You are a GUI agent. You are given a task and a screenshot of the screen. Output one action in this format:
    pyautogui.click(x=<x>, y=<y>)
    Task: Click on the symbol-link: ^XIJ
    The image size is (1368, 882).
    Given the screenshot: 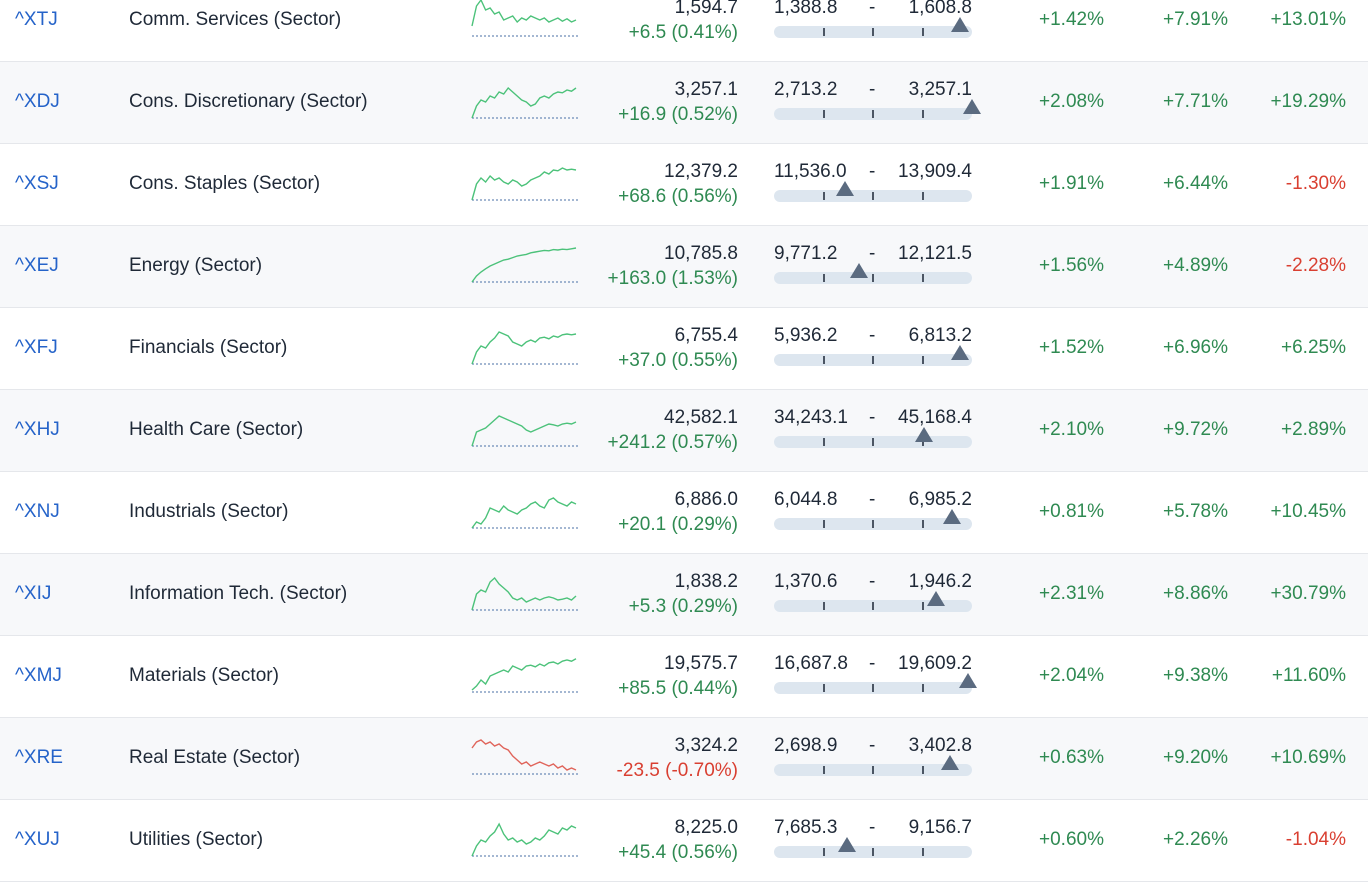 What is the action you would take?
    pyautogui.click(x=33, y=593)
    